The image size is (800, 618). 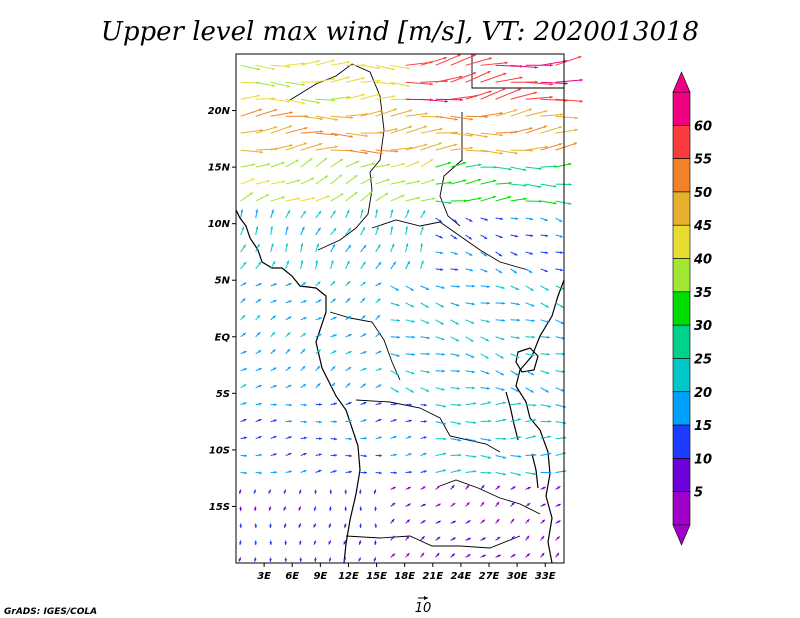 What do you see at coordinates (428, 426) in the screenshot?
I see `border-drc-angola` at bounding box center [428, 426].